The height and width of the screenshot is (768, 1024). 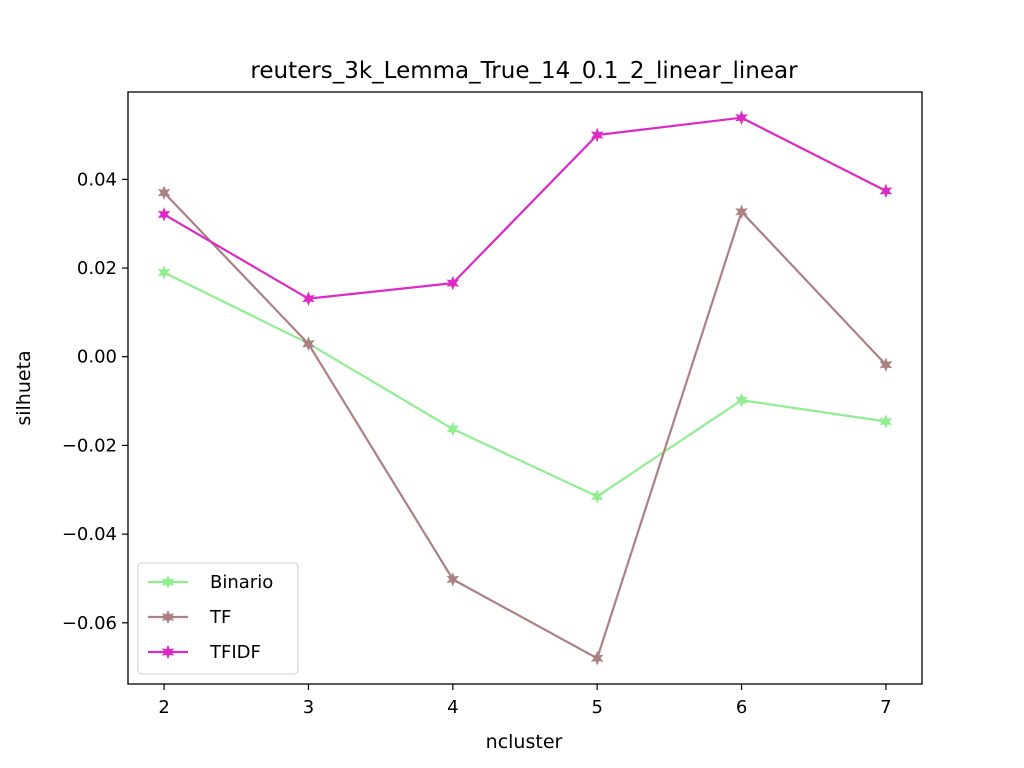 I want to click on y-tick-label: −0.02, so click(x=89, y=445).